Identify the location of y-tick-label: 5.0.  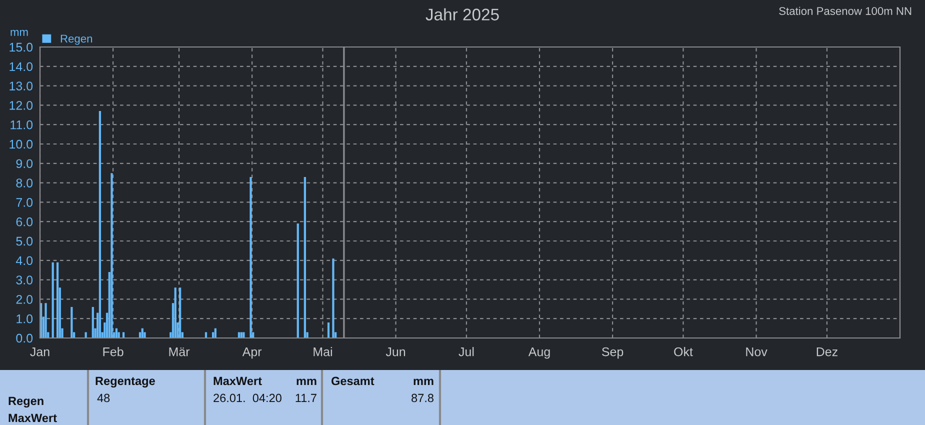
(24, 241).